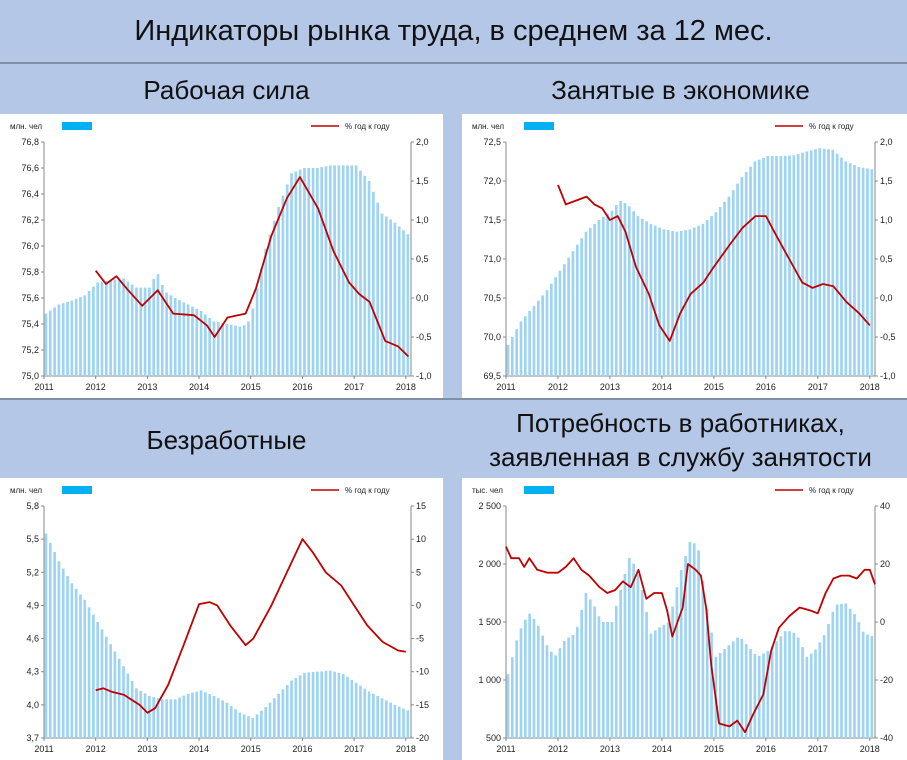  What do you see at coordinates (251, 749) in the screenshot?
I see `x-tick-label: 2015` at bounding box center [251, 749].